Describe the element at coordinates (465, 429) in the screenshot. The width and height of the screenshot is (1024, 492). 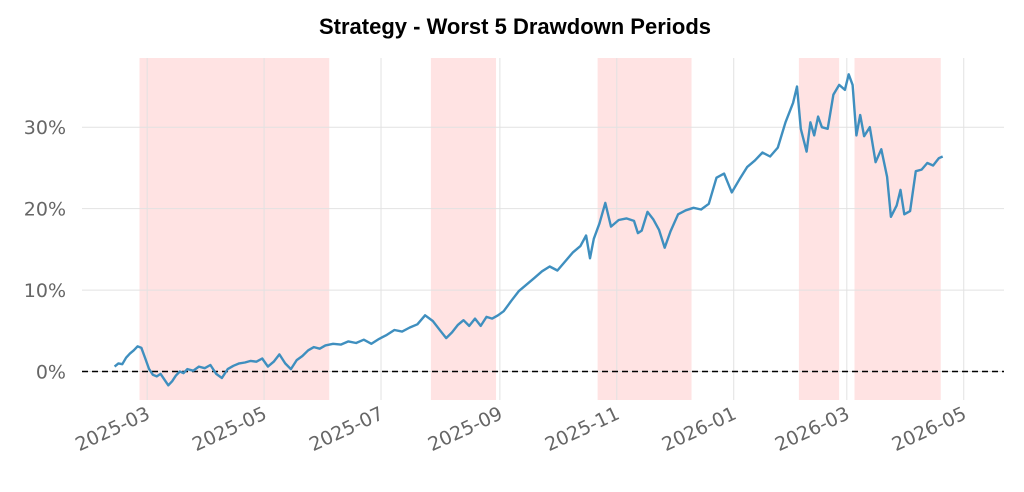
I see `x-tick-label: 2025-09` at that location.